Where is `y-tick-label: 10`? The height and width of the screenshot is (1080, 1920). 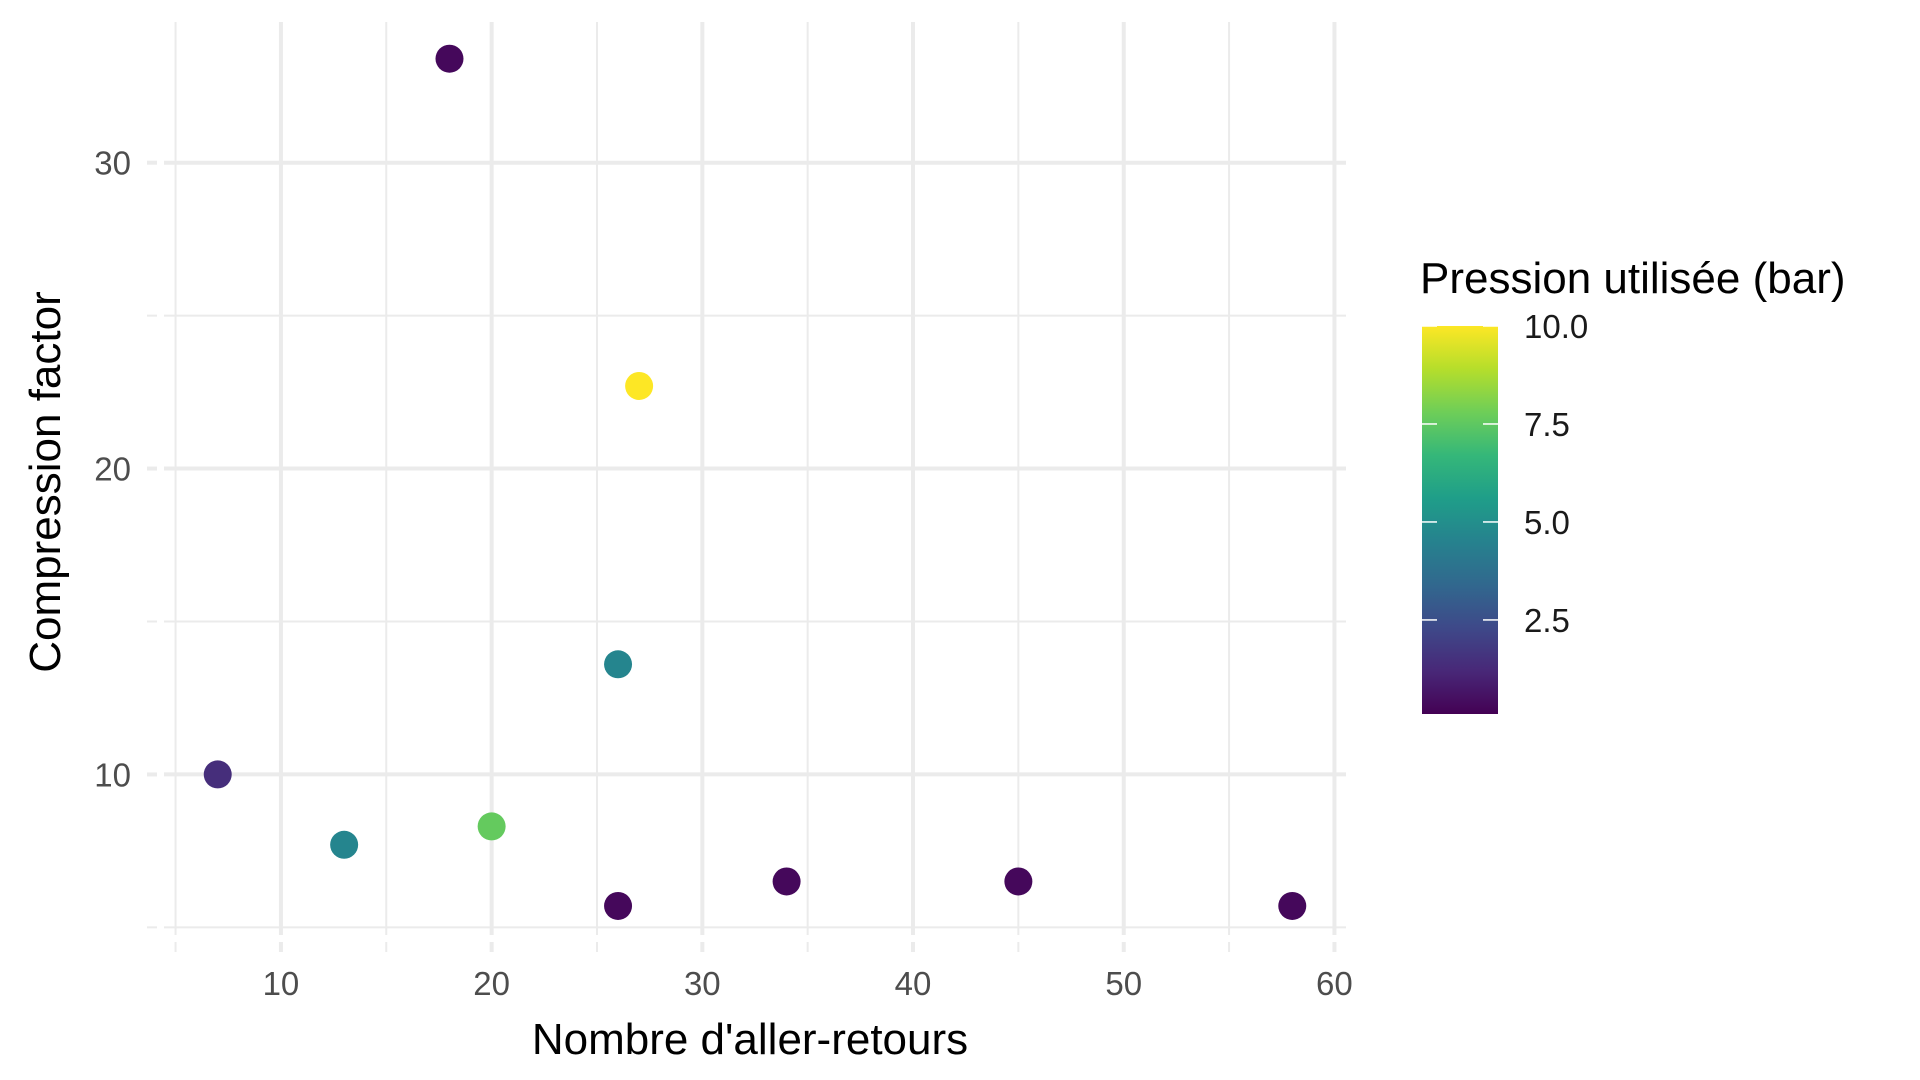
y-tick-label: 10 is located at coordinates (112, 774).